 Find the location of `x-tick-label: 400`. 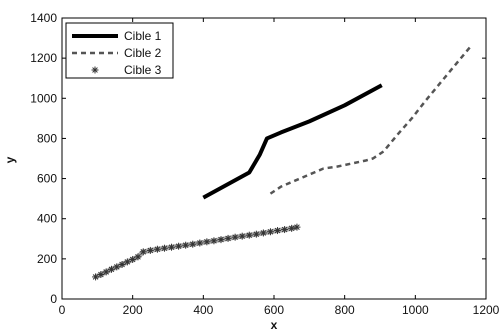

x-tick-label: 400 is located at coordinates (203, 310).